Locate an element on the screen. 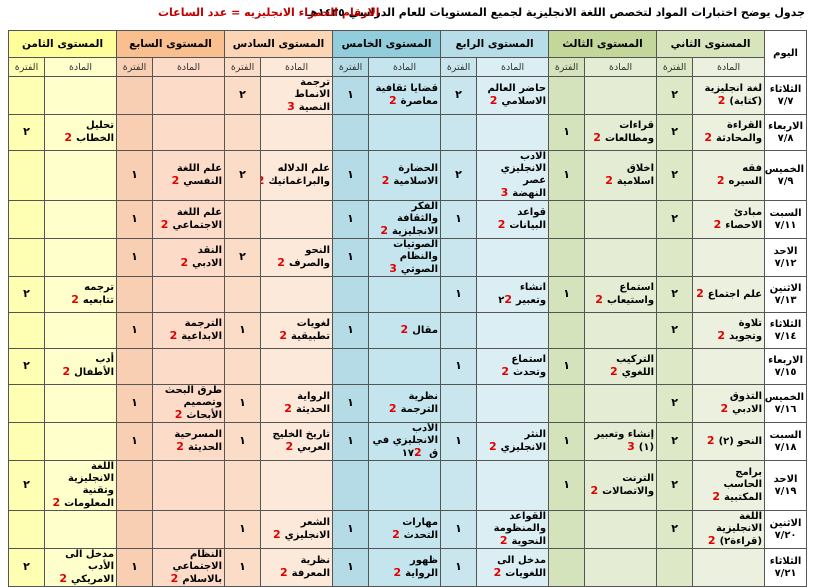 The height and width of the screenshot is (587, 813). subject: مبادئ الاحصاء is located at coordinates (744, 219).